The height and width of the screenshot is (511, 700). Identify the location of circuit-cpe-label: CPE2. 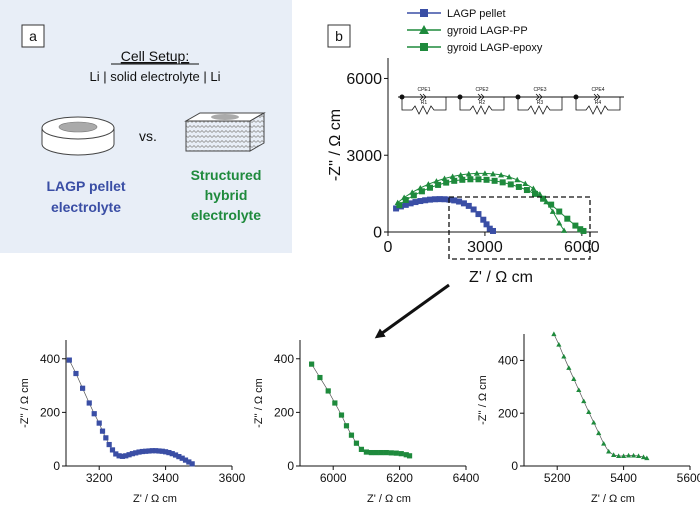
(481, 90).